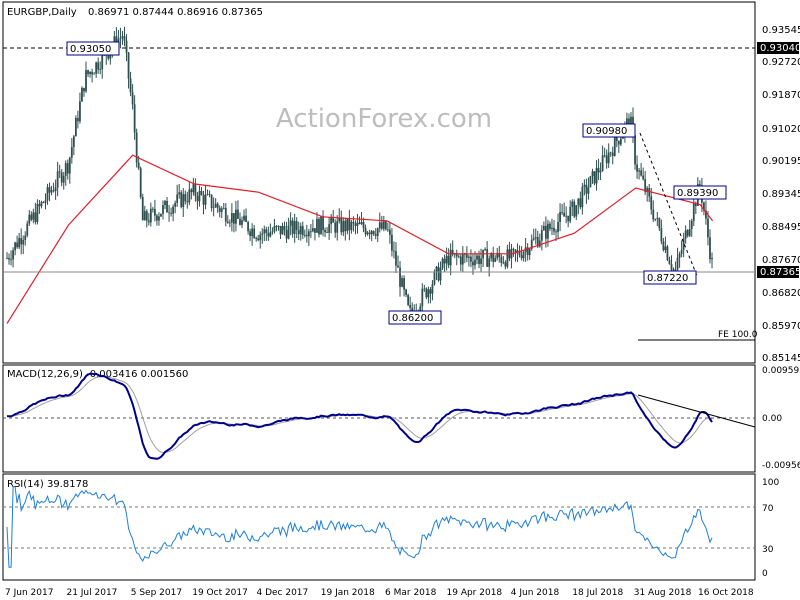  What do you see at coordinates (359, 527) in the screenshot?
I see `rsi-line` at bounding box center [359, 527].